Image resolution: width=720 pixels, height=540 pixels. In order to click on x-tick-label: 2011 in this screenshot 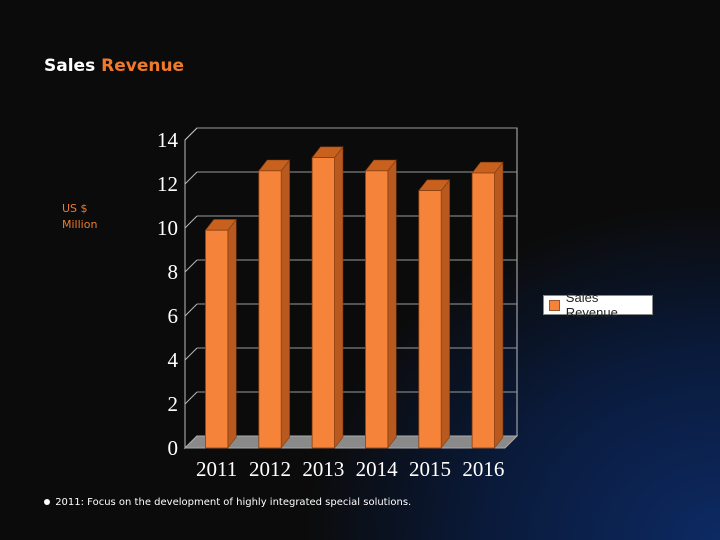, I will do `click(216, 469)`.